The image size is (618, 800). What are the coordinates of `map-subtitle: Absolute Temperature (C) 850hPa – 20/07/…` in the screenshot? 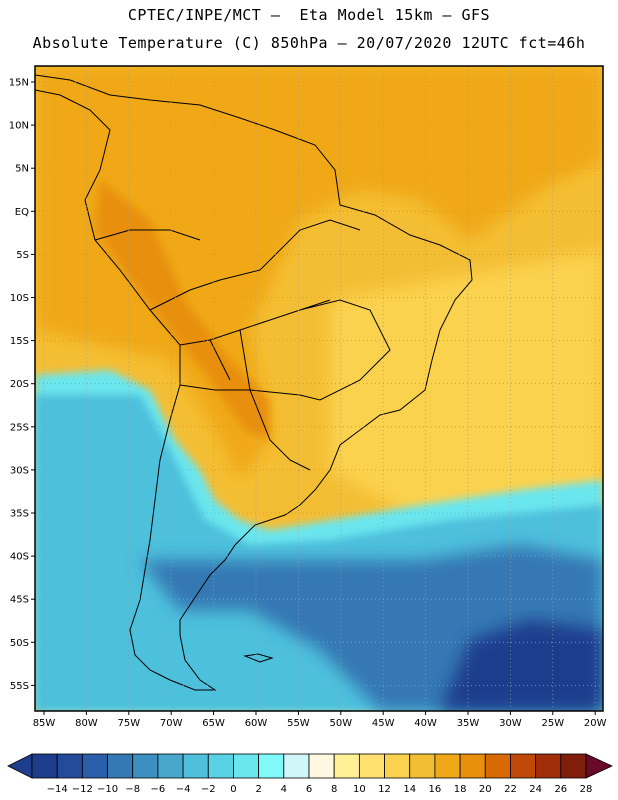 It's located at (309, 43).